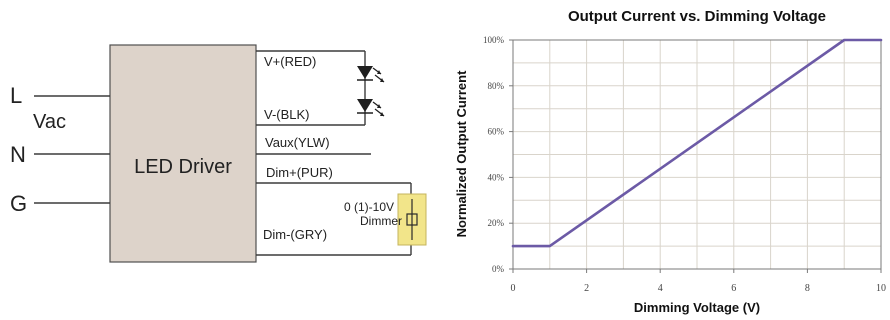 The image size is (890, 320). What do you see at coordinates (16, 95) in the screenshot?
I see `line-input-label-l: L` at bounding box center [16, 95].